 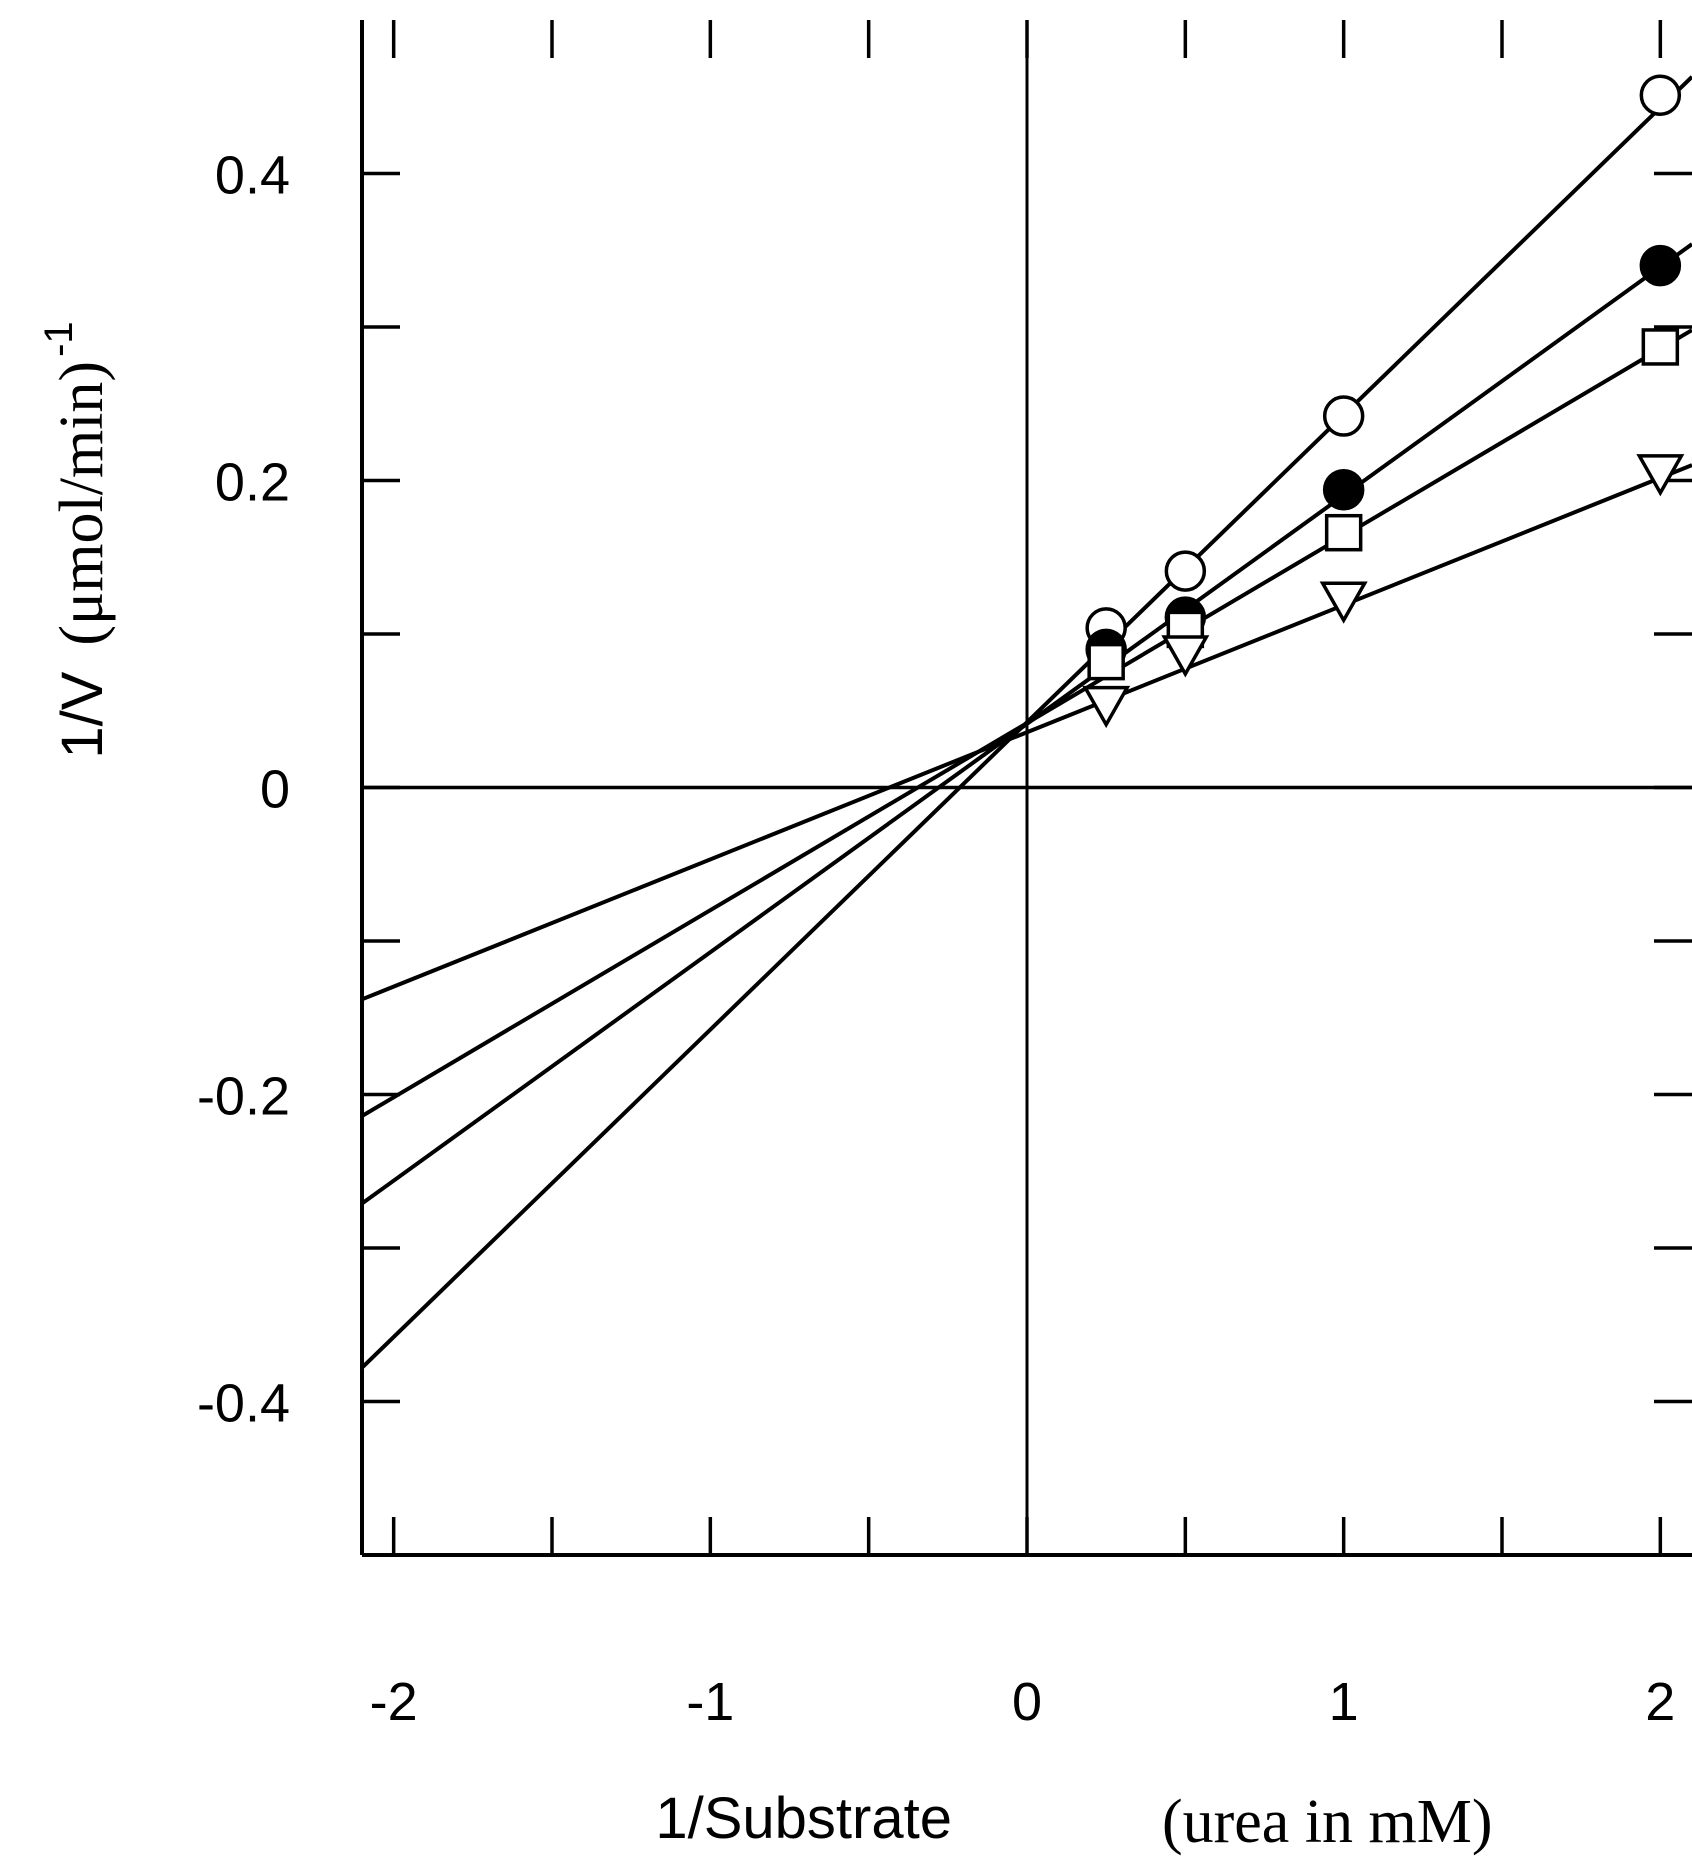 I want to click on svg-text: 1/V (μmol/min) -1, so click(x=76, y=539).